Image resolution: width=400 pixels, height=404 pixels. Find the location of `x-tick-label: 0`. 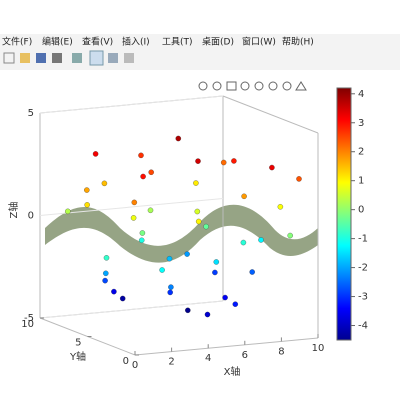

x-tick-label: 0 is located at coordinates (135, 365).